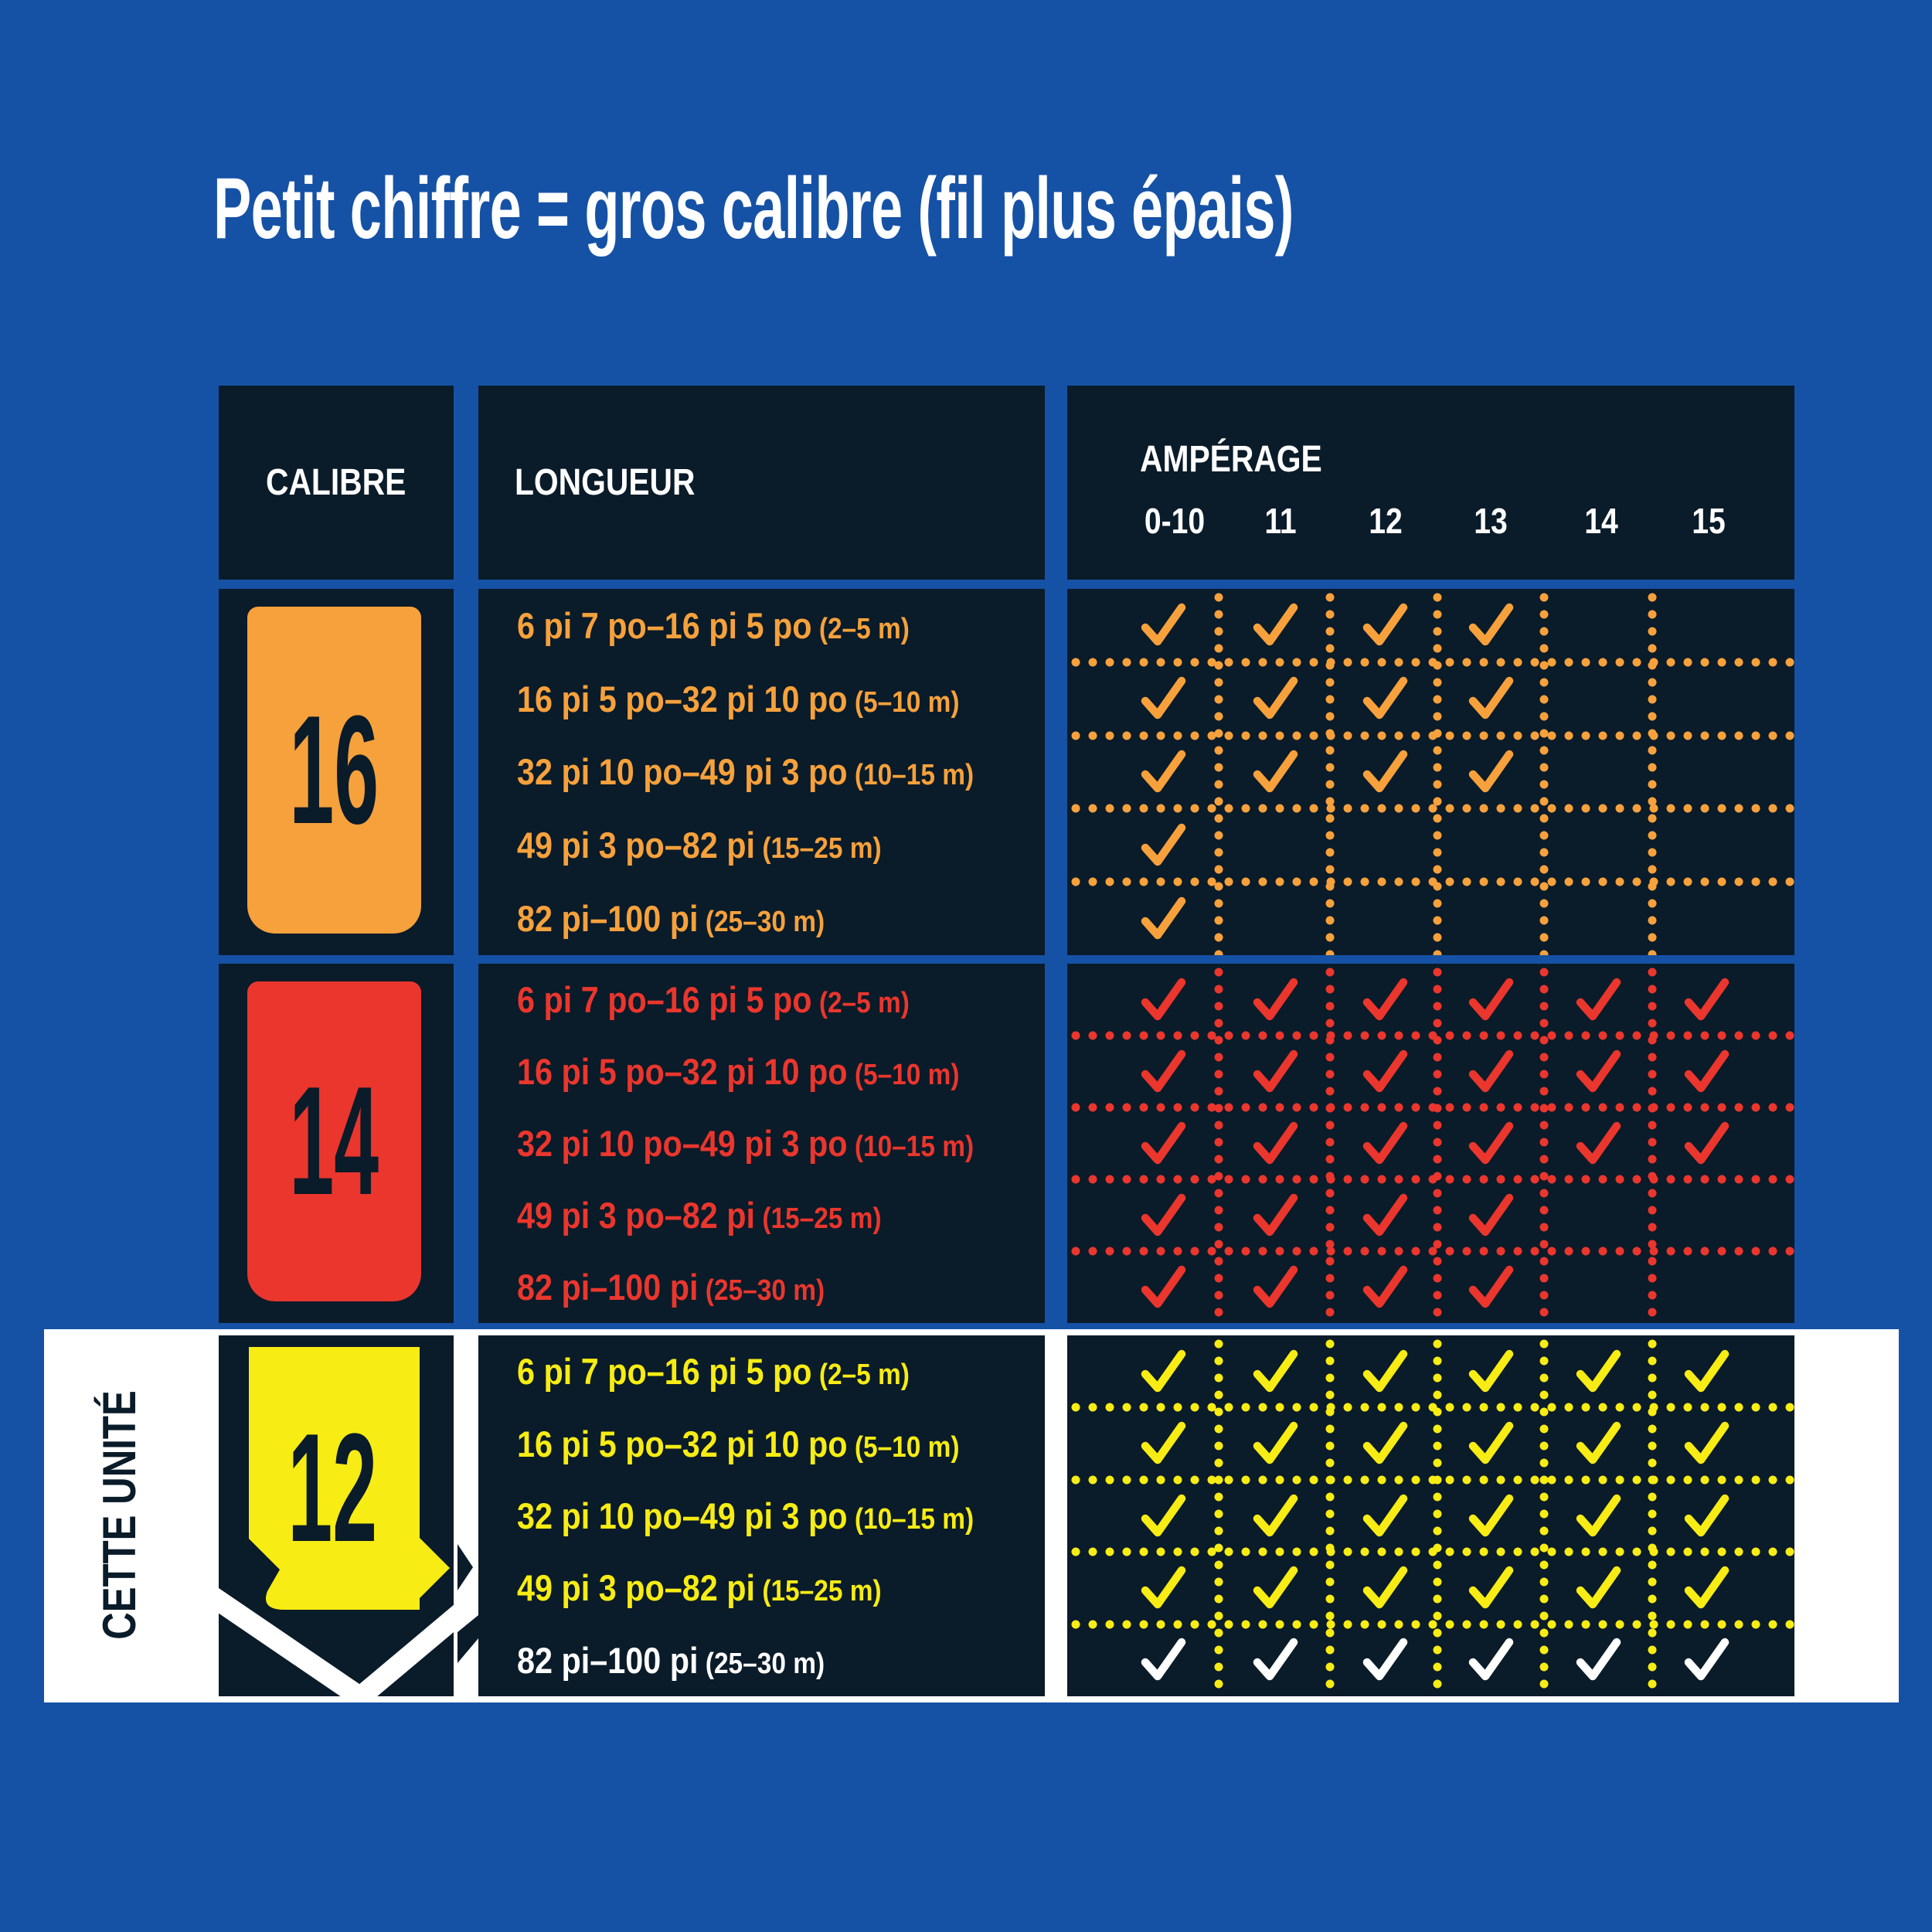 The image size is (1932, 1932). I want to click on length-row: 32 pi 10 po–49 pi 3 po (10–15 m), so click(762, 773).